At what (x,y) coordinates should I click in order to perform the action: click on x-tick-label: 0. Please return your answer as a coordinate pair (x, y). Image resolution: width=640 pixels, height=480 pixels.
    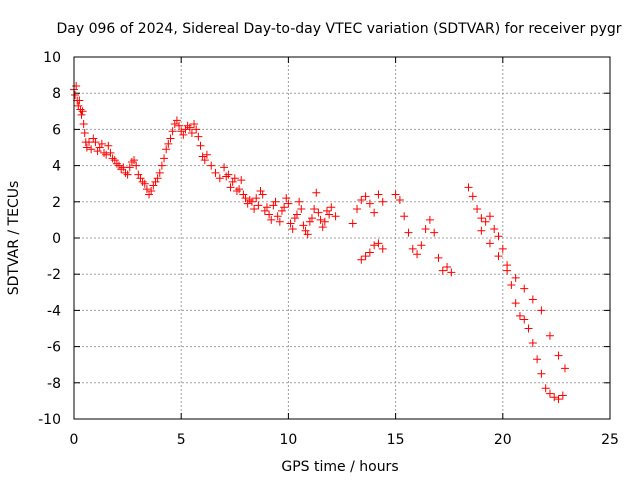
    Looking at the image, I should click on (74, 440).